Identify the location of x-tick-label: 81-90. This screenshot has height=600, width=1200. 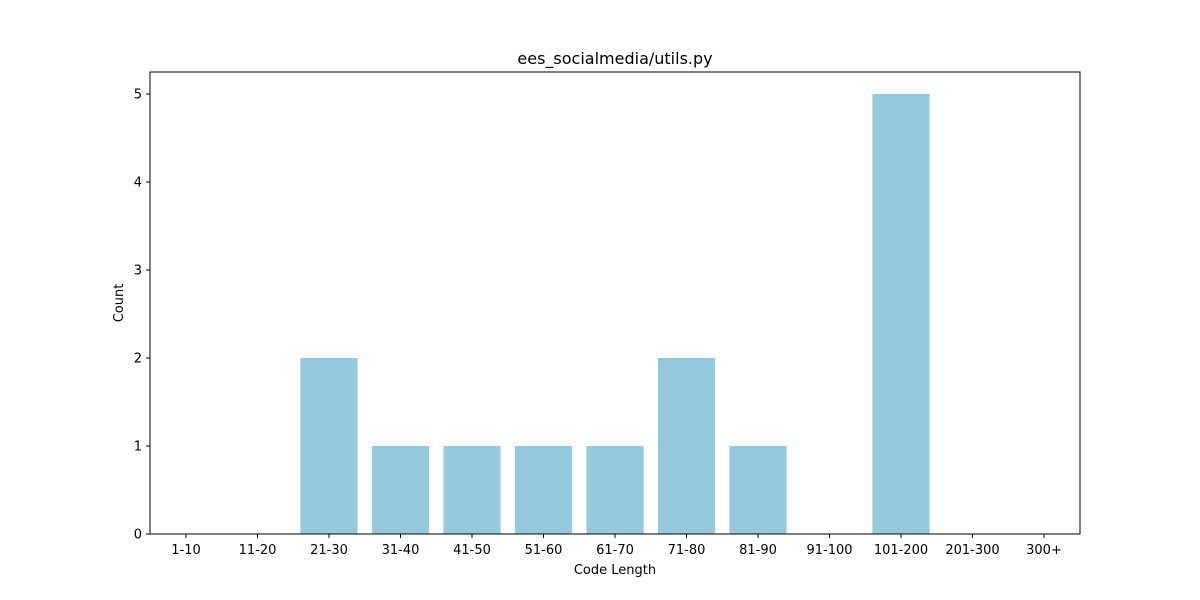
(758, 550).